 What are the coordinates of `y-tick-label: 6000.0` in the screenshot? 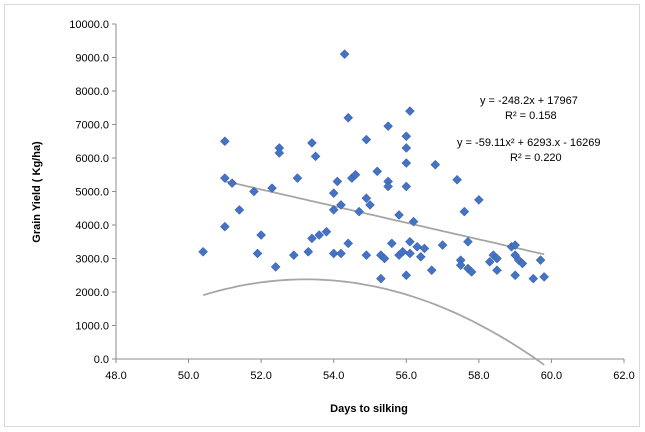 It's located at (92, 159).